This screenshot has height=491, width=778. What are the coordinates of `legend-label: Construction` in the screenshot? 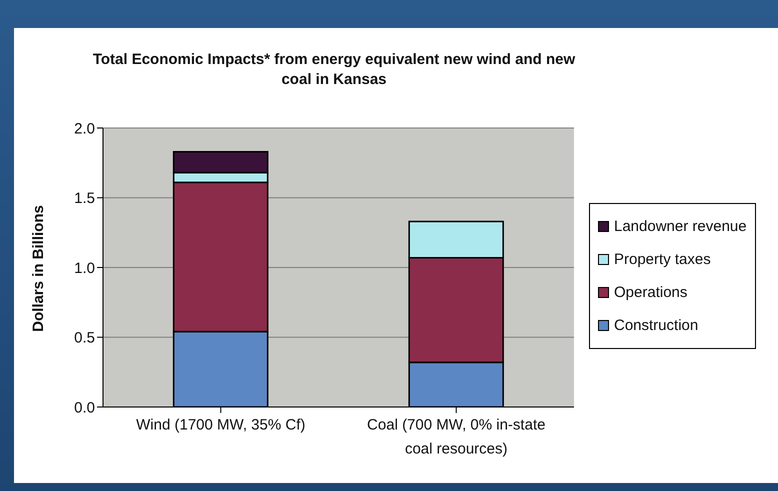 It's located at (656, 325).